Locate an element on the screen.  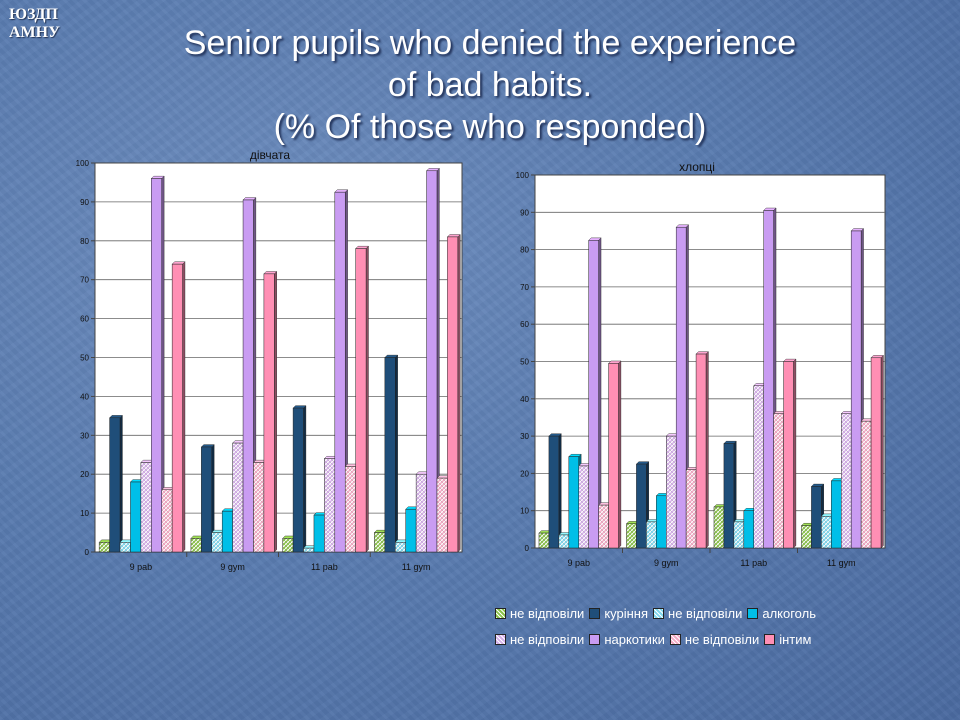
legend-label: інтим is located at coordinates (795, 639).